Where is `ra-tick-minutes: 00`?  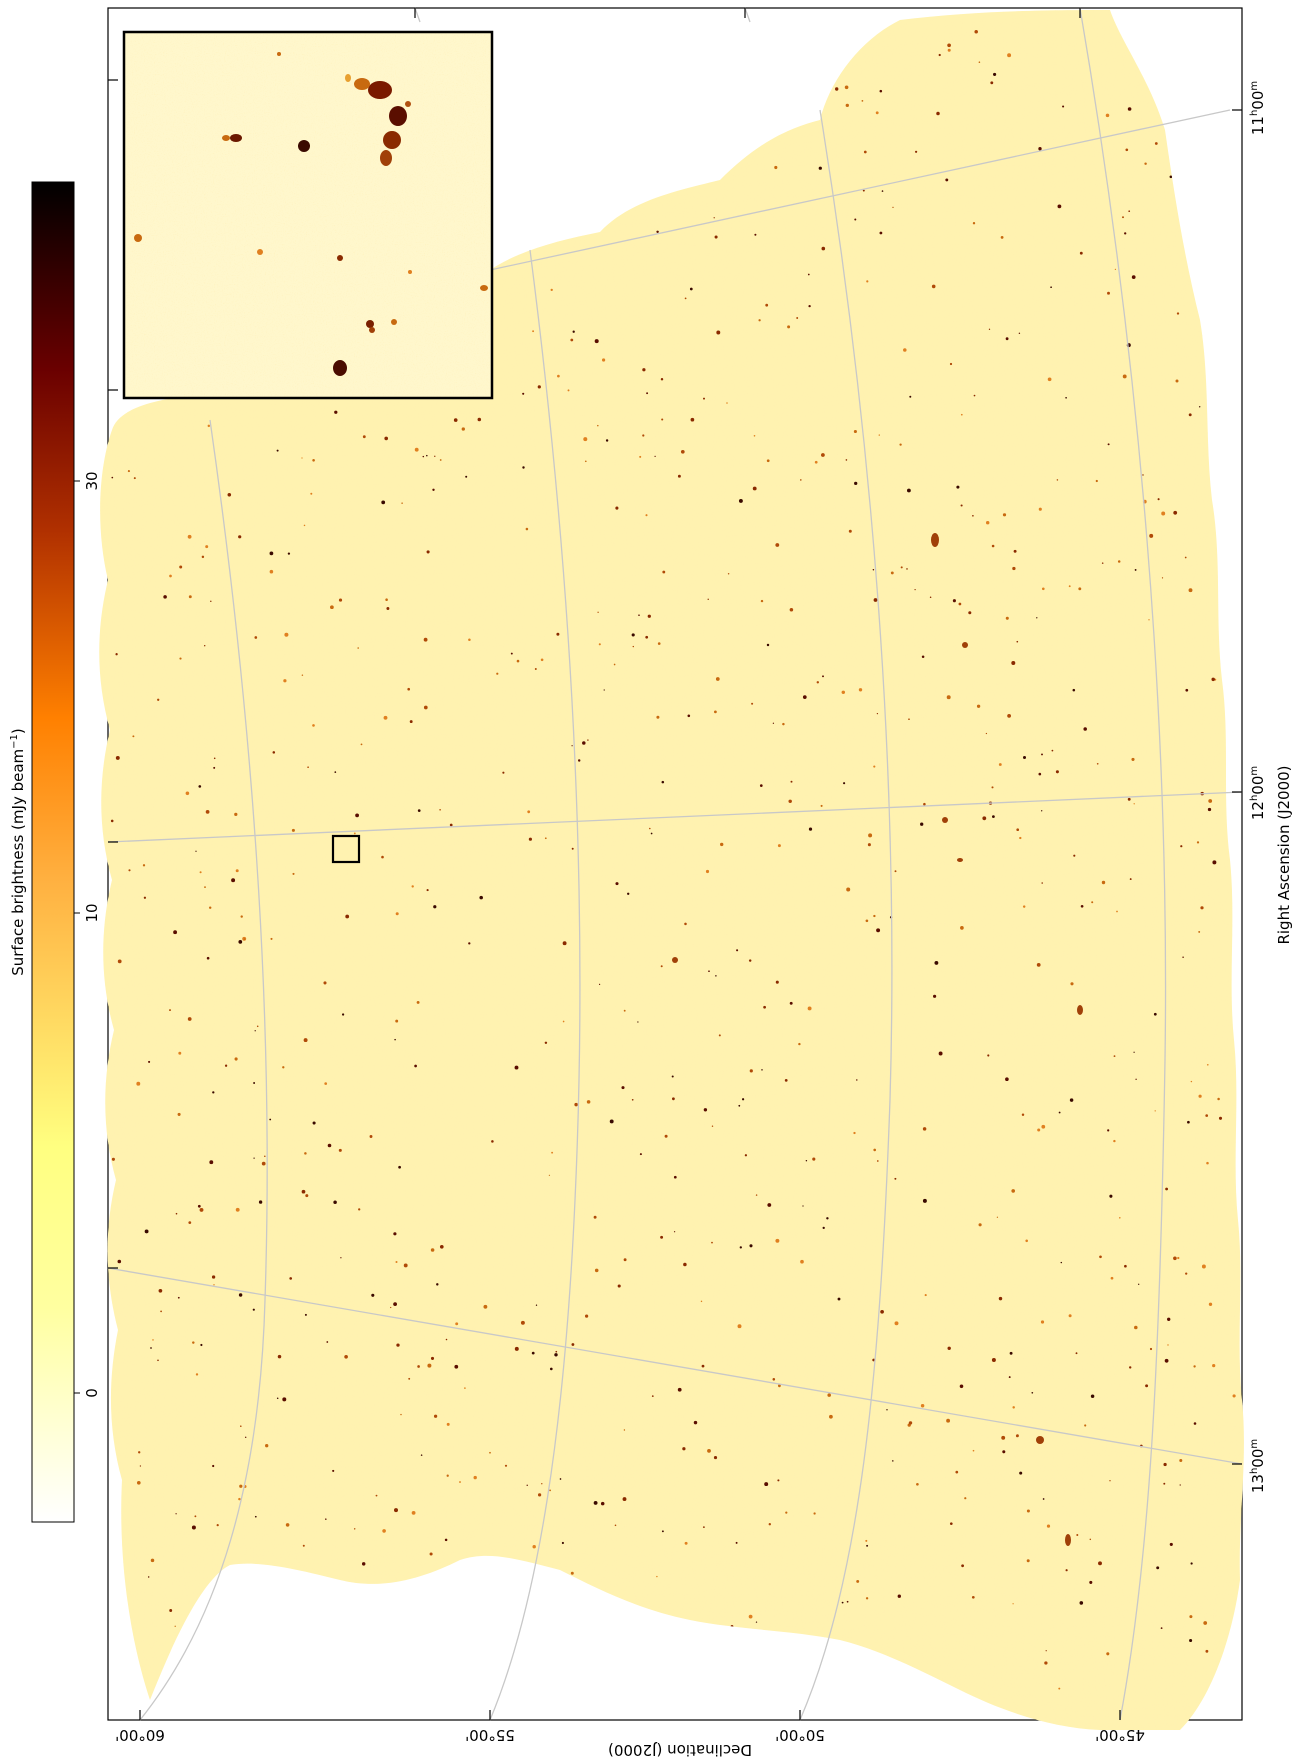 ra-tick-minutes: 00 is located at coordinates (1258, 1458).